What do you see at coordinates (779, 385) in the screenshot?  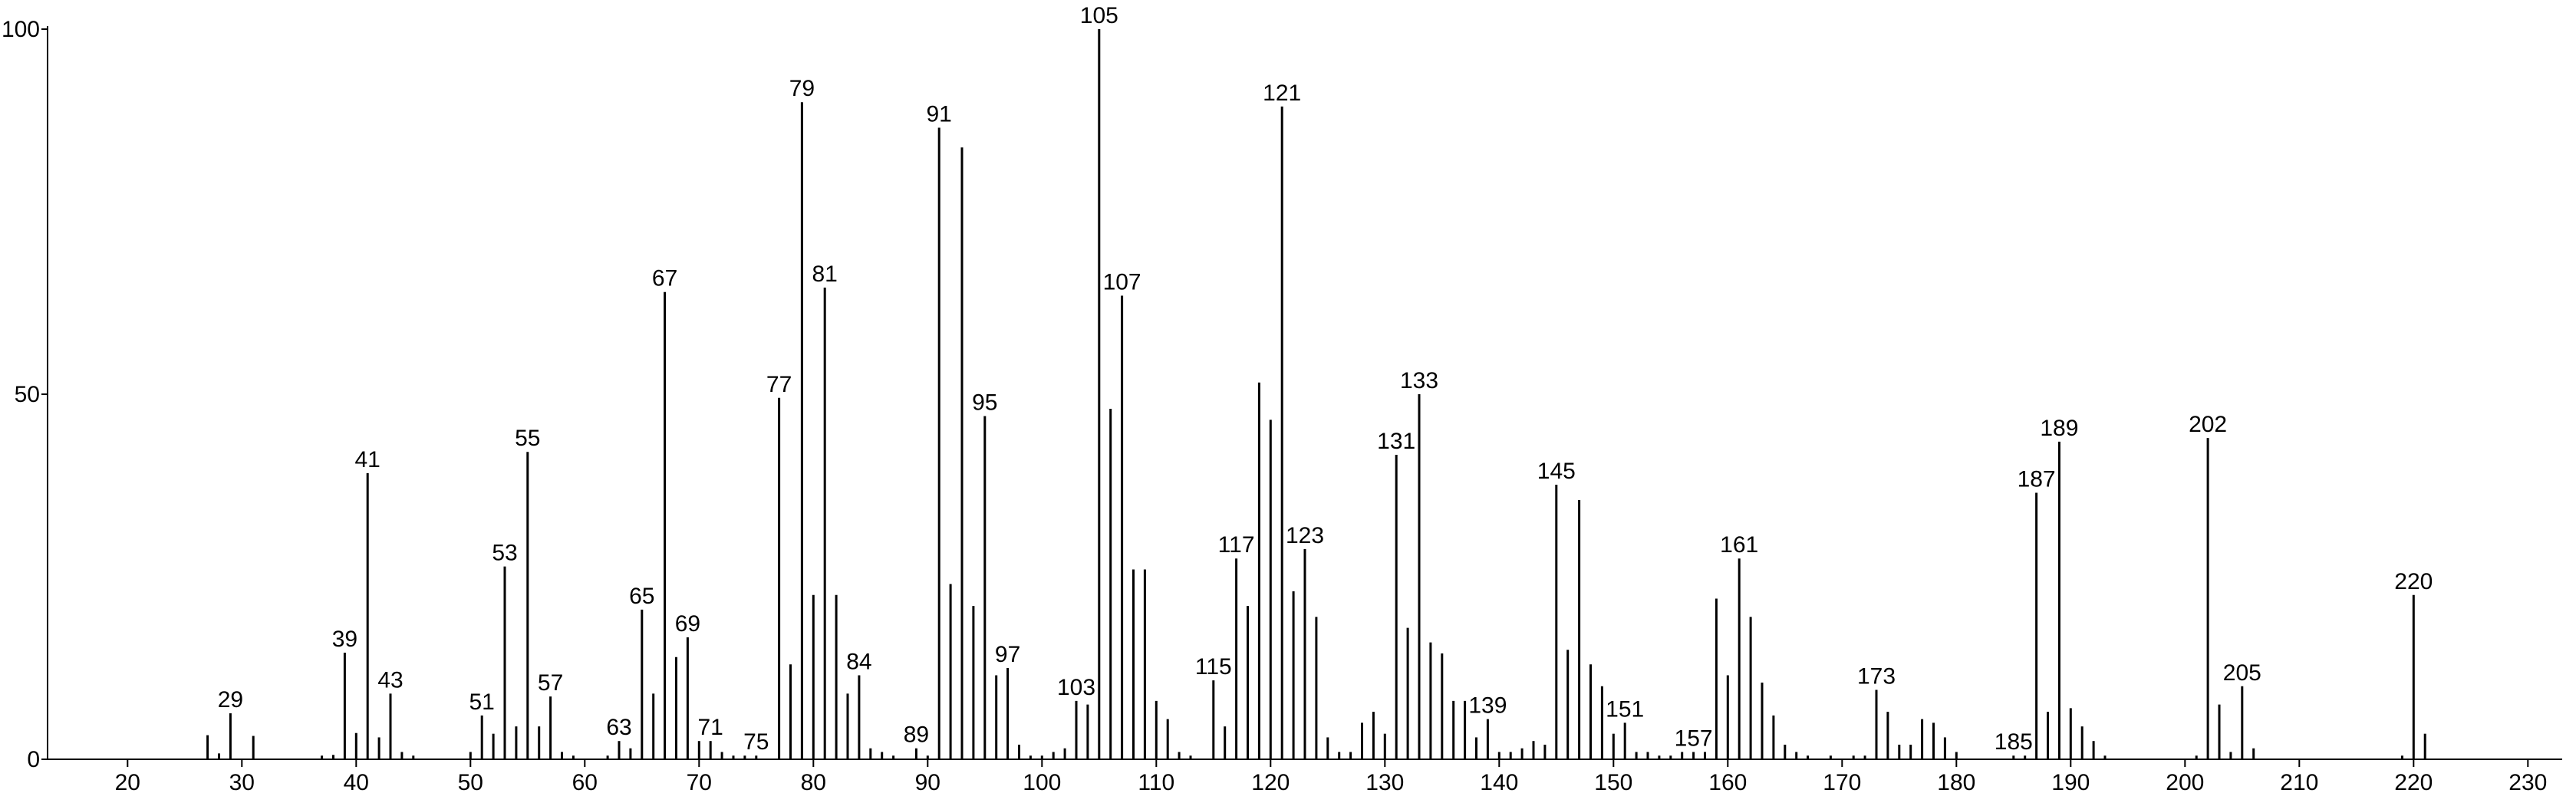 I see `peak-label: 77` at bounding box center [779, 385].